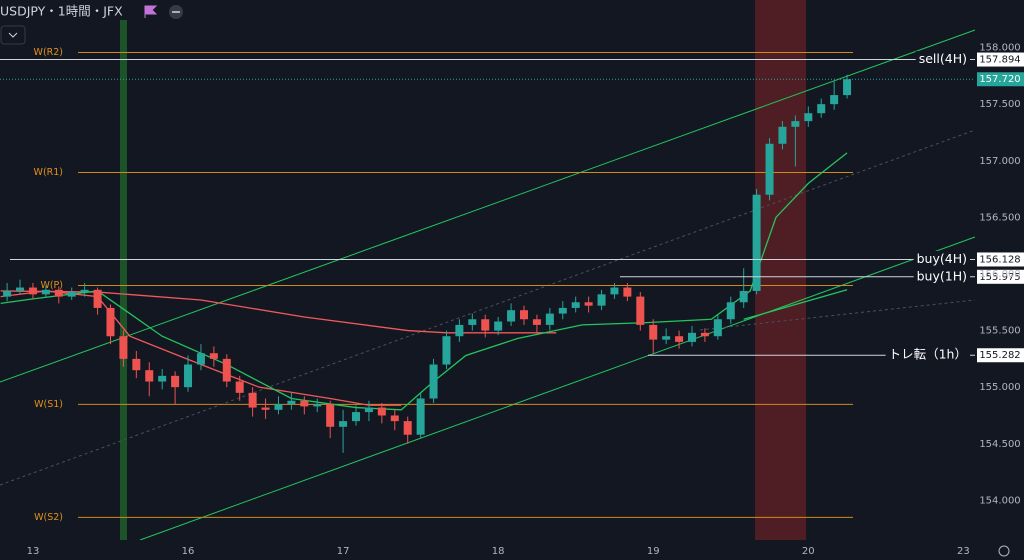  Describe the element at coordinates (999, 444) in the screenshot. I see `y-tick-label: 154.500` at that location.